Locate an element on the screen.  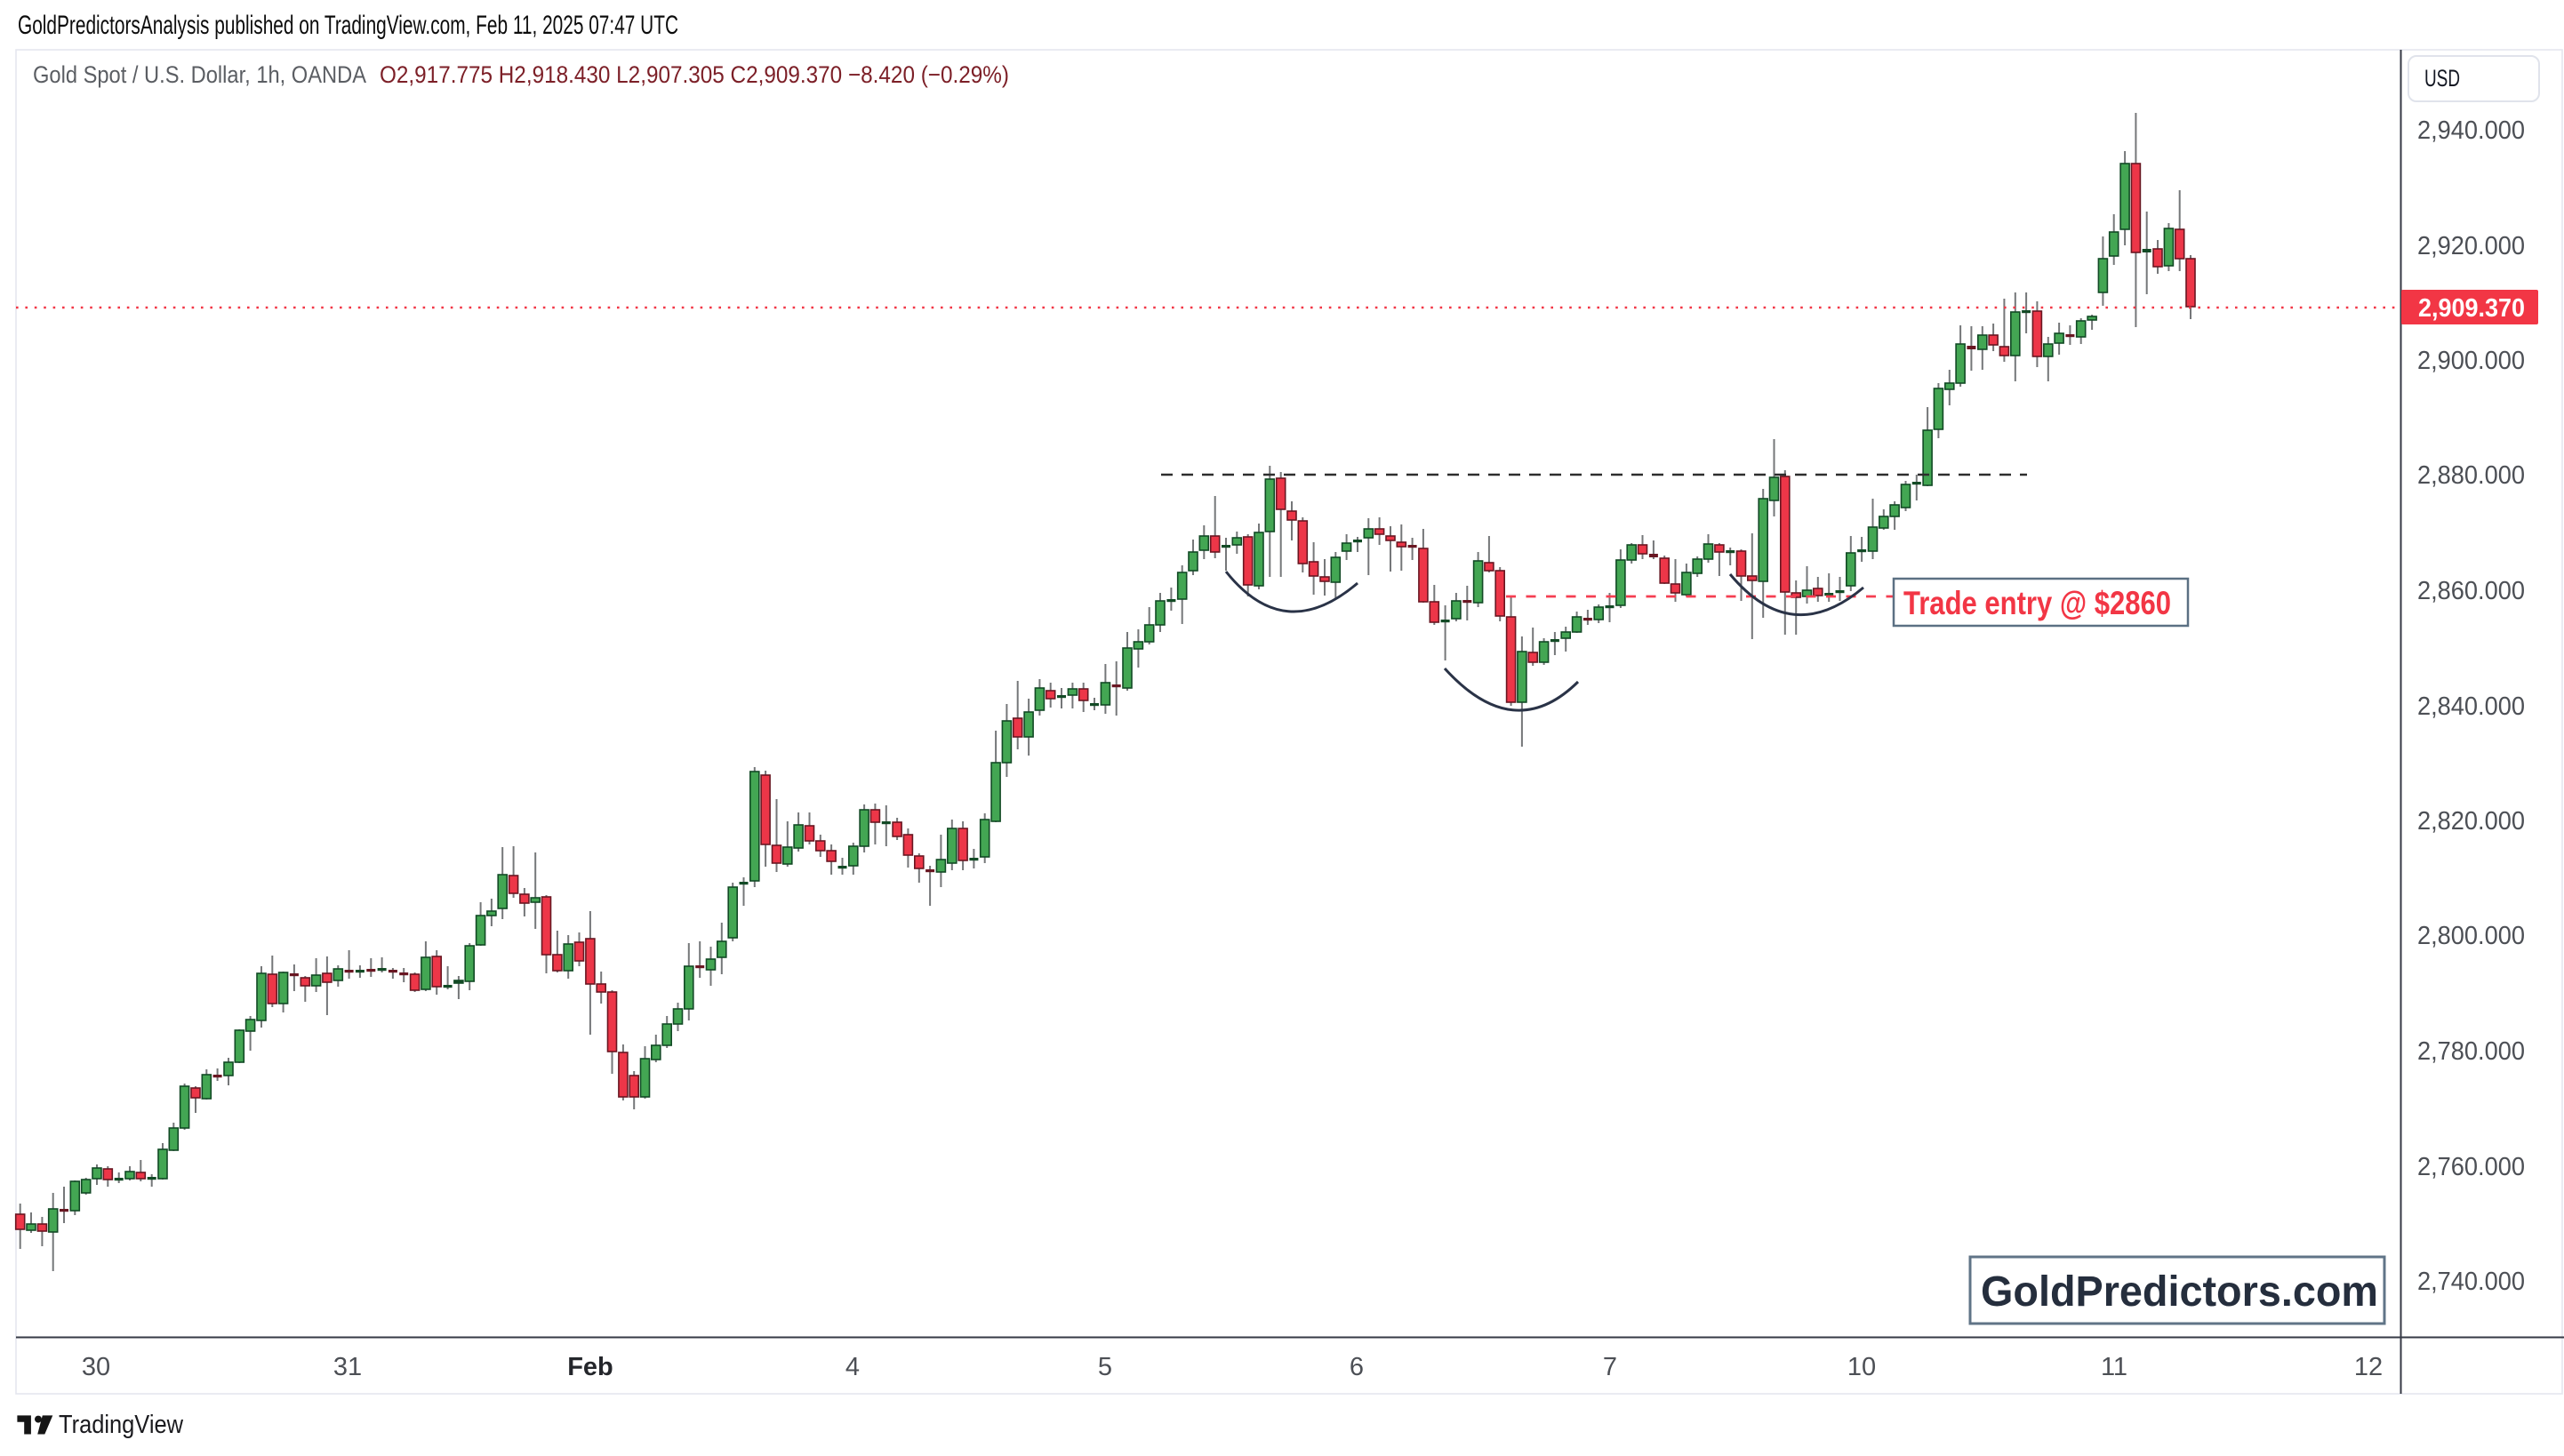
svg-text: 2,860.000 is located at coordinates (2471, 591).